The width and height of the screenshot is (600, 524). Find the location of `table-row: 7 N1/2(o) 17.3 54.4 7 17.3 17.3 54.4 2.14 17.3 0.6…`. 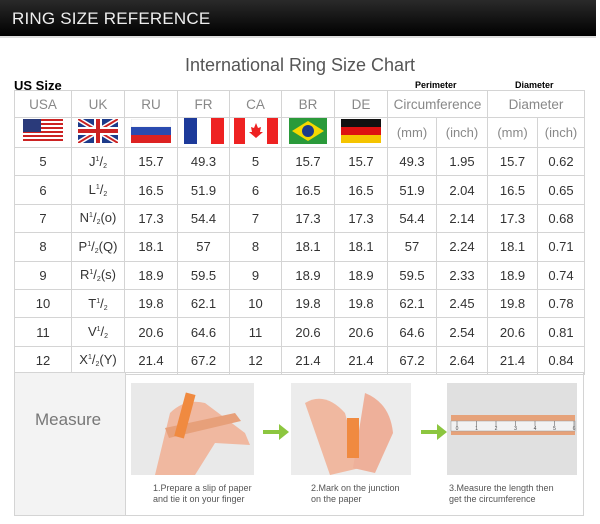

table-row: 7 N1/2(o) 17.3 54.4 7 17.3 17.3 54.4 2.14 17.3 0.6… is located at coordinates (300, 218).